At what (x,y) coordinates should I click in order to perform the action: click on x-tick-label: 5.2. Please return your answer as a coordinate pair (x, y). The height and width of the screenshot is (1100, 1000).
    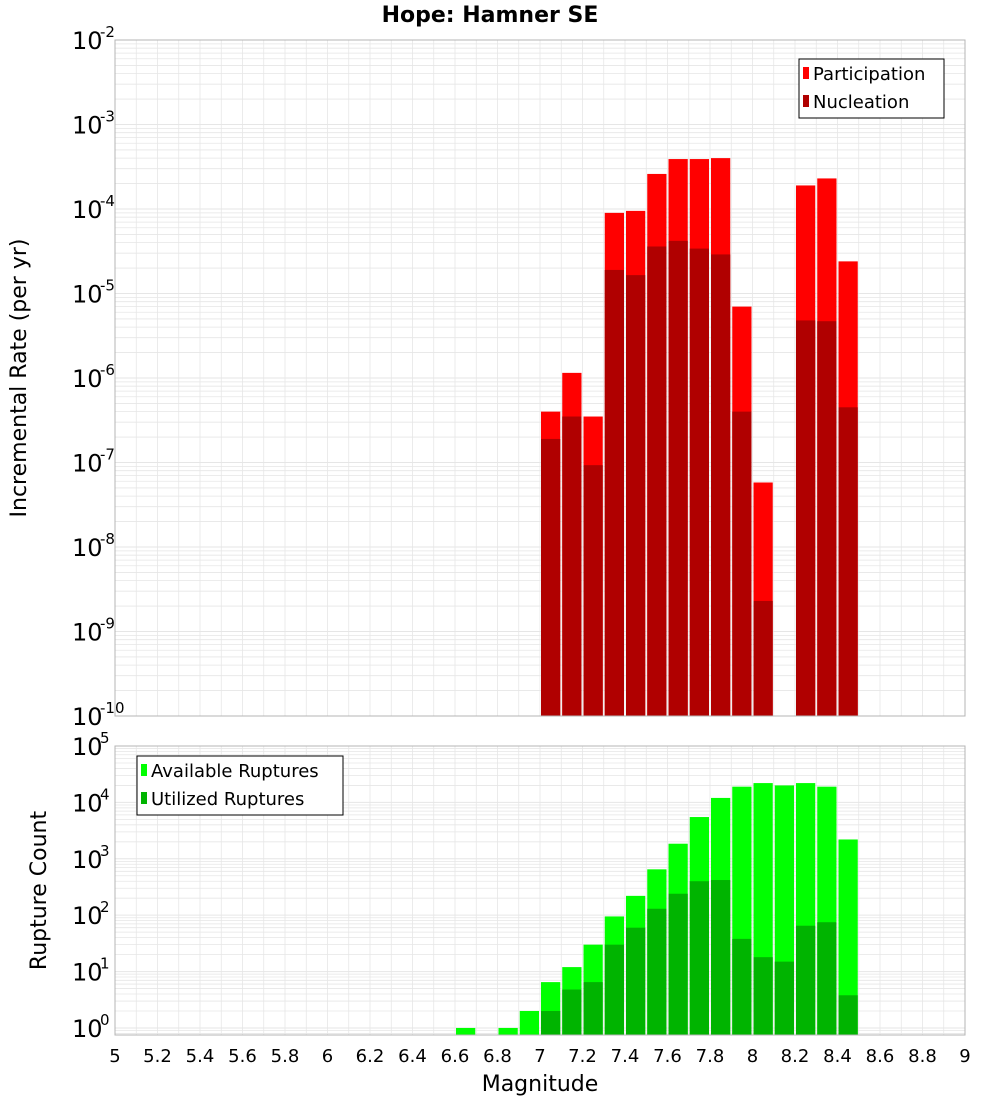
    Looking at the image, I should click on (157, 1056).